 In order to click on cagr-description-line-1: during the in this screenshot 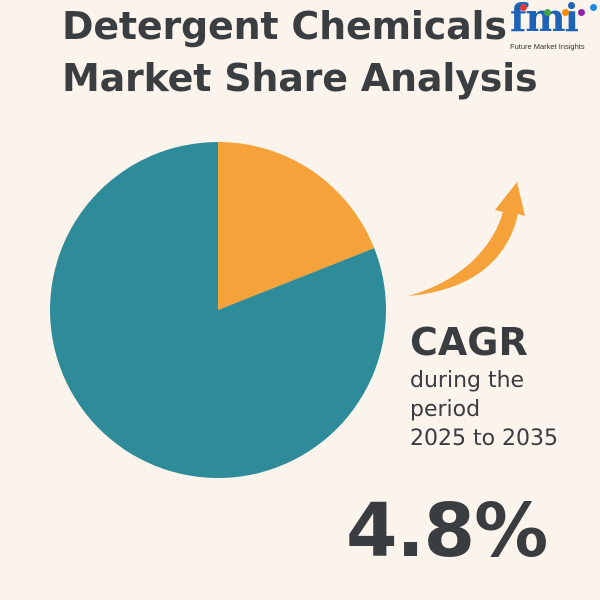, I will do `click(467, 380)`.